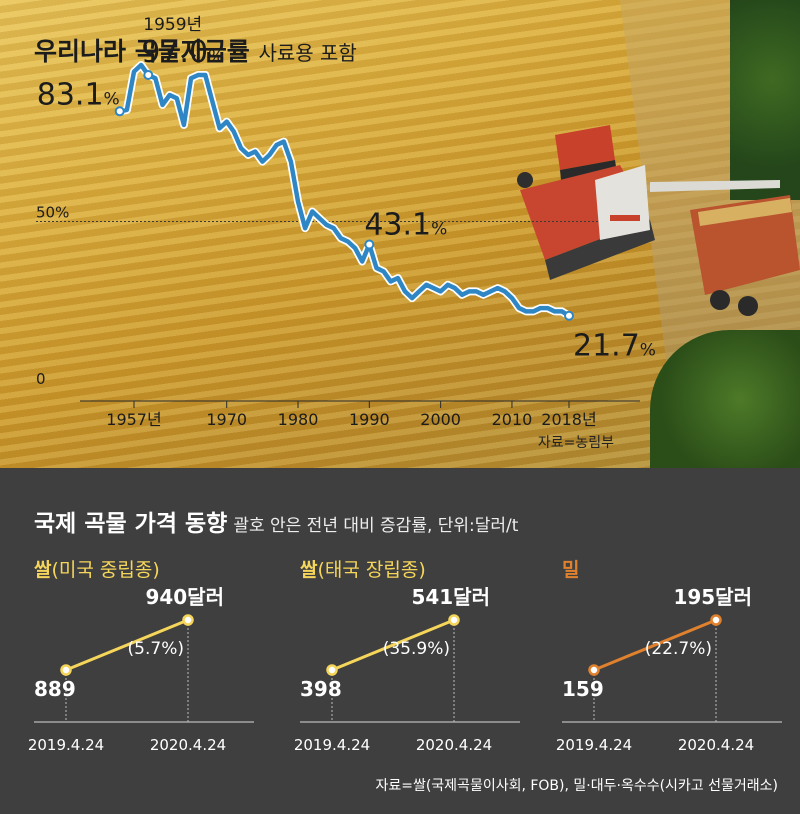 The width and height of the screenshot is (800, 814). I want to click on x-tick-label: 1980, so click(298, 419).